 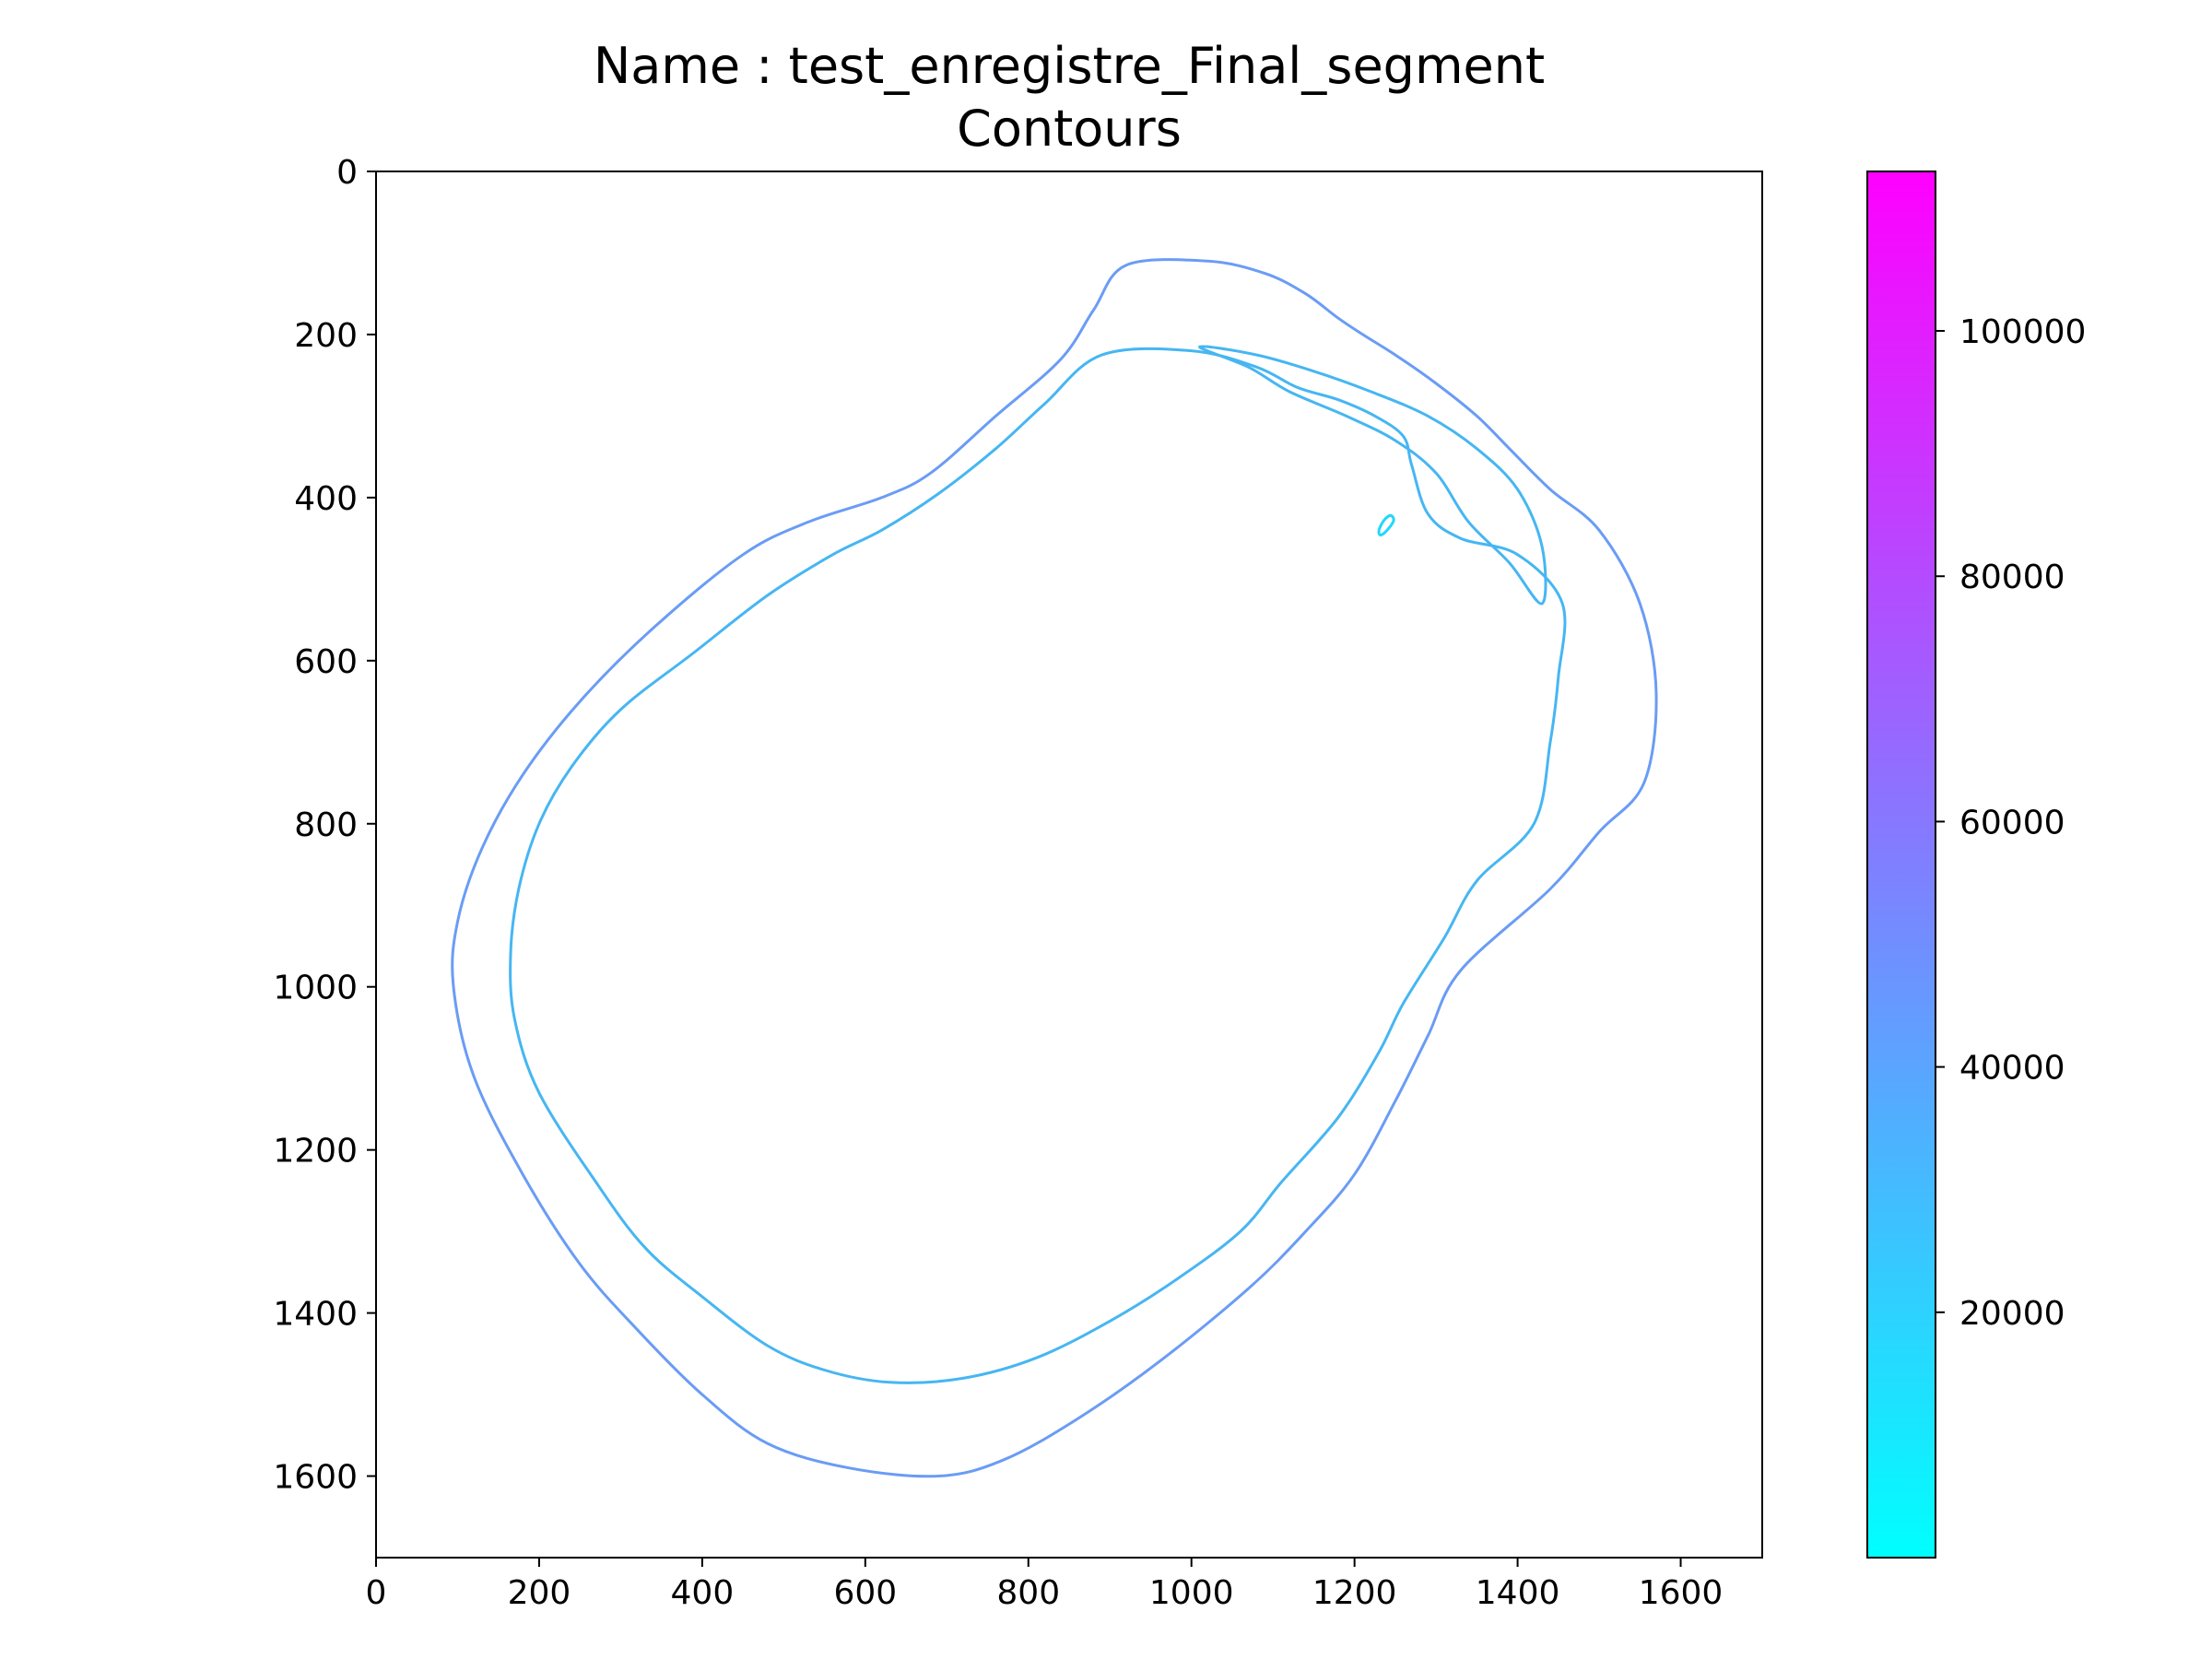 What do you see at coordinates (347, 173) in the screenshot?
I see `y-tick-label: 0` at bounding box center [347, 173].